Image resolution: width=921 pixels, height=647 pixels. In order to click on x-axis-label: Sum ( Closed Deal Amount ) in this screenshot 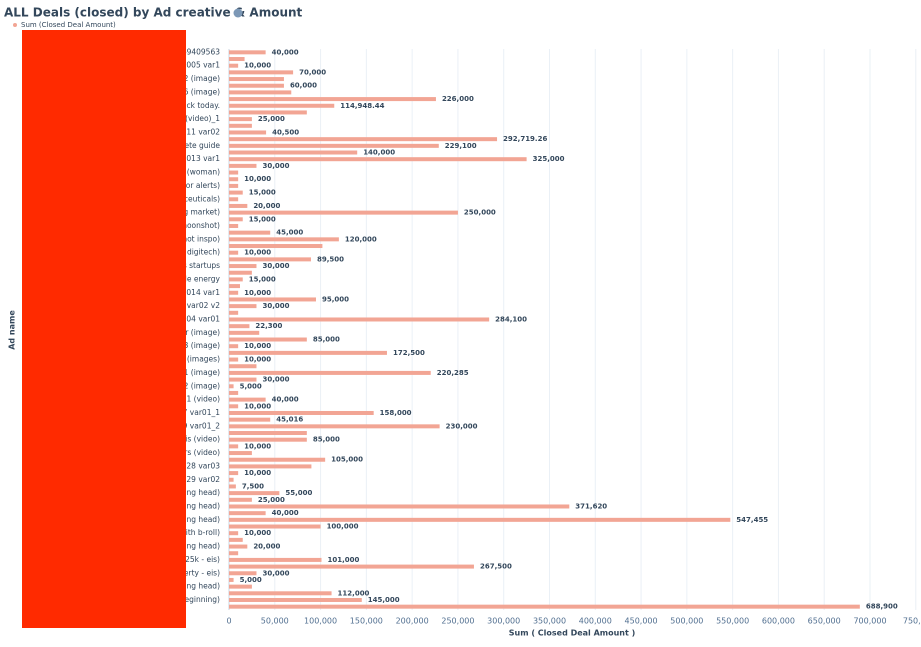, I will do `click(572, 633)`.